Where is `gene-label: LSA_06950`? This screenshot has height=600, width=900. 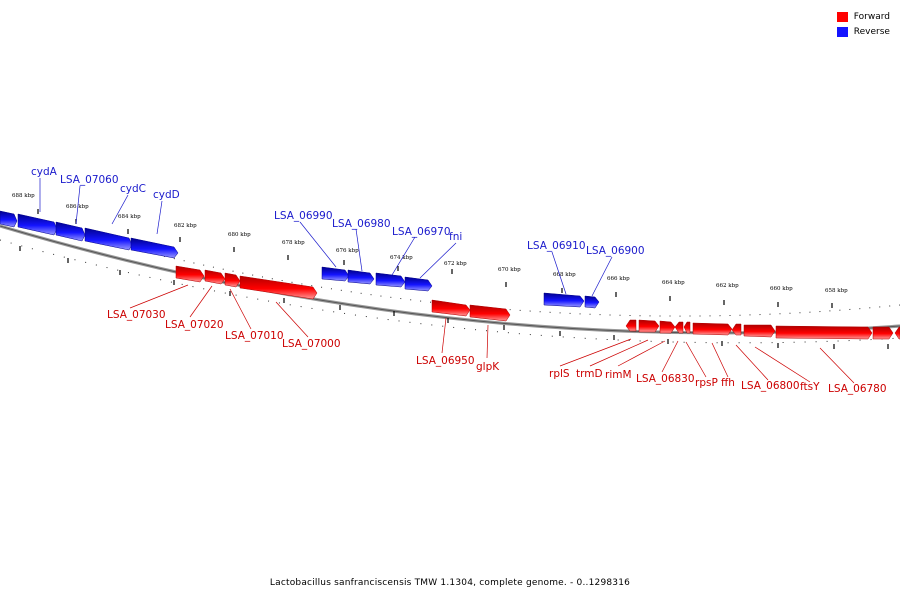
gene-label: LSA_06950 is located at coordinates (445, 361).